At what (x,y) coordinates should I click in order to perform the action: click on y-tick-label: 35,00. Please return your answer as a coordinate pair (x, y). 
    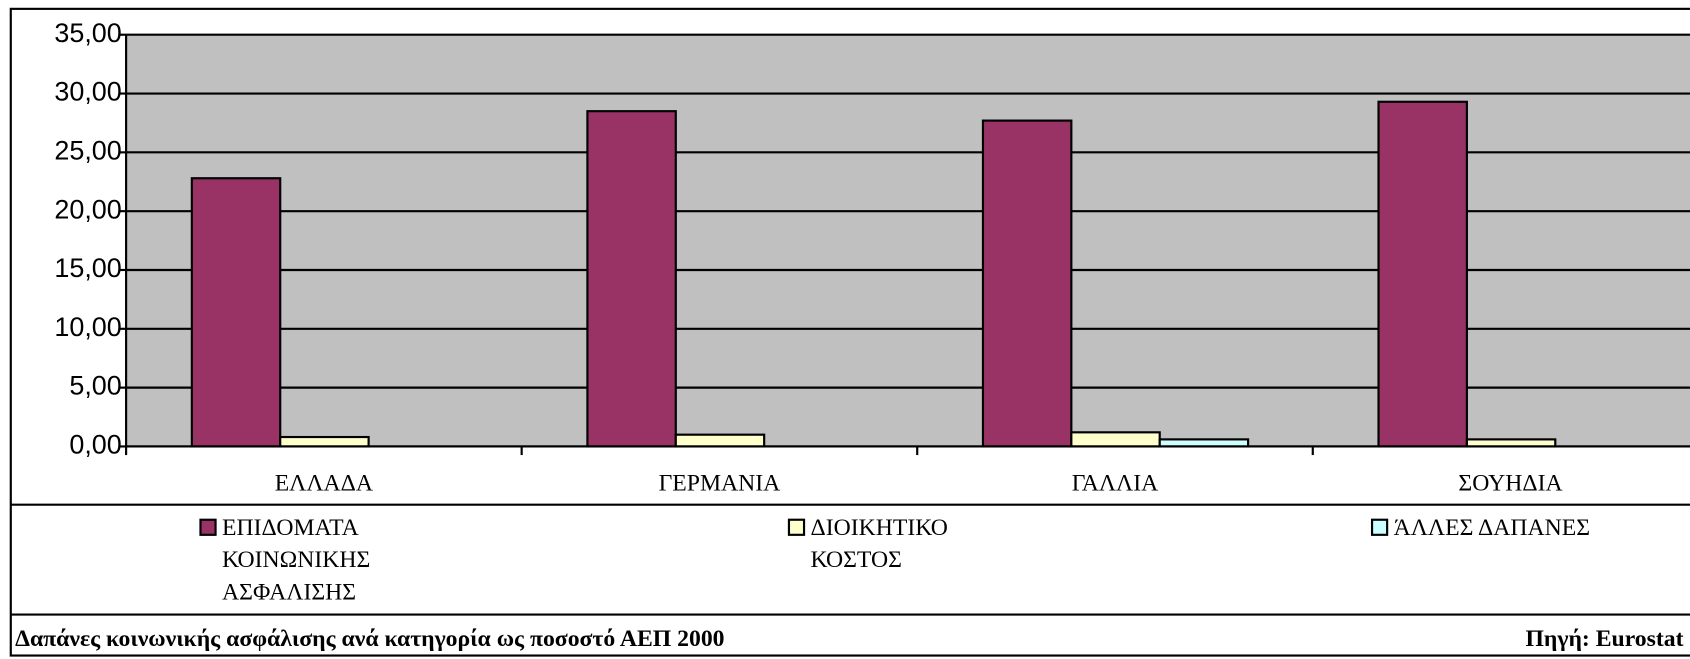
    Looking at the image, I should click on (87, 33).